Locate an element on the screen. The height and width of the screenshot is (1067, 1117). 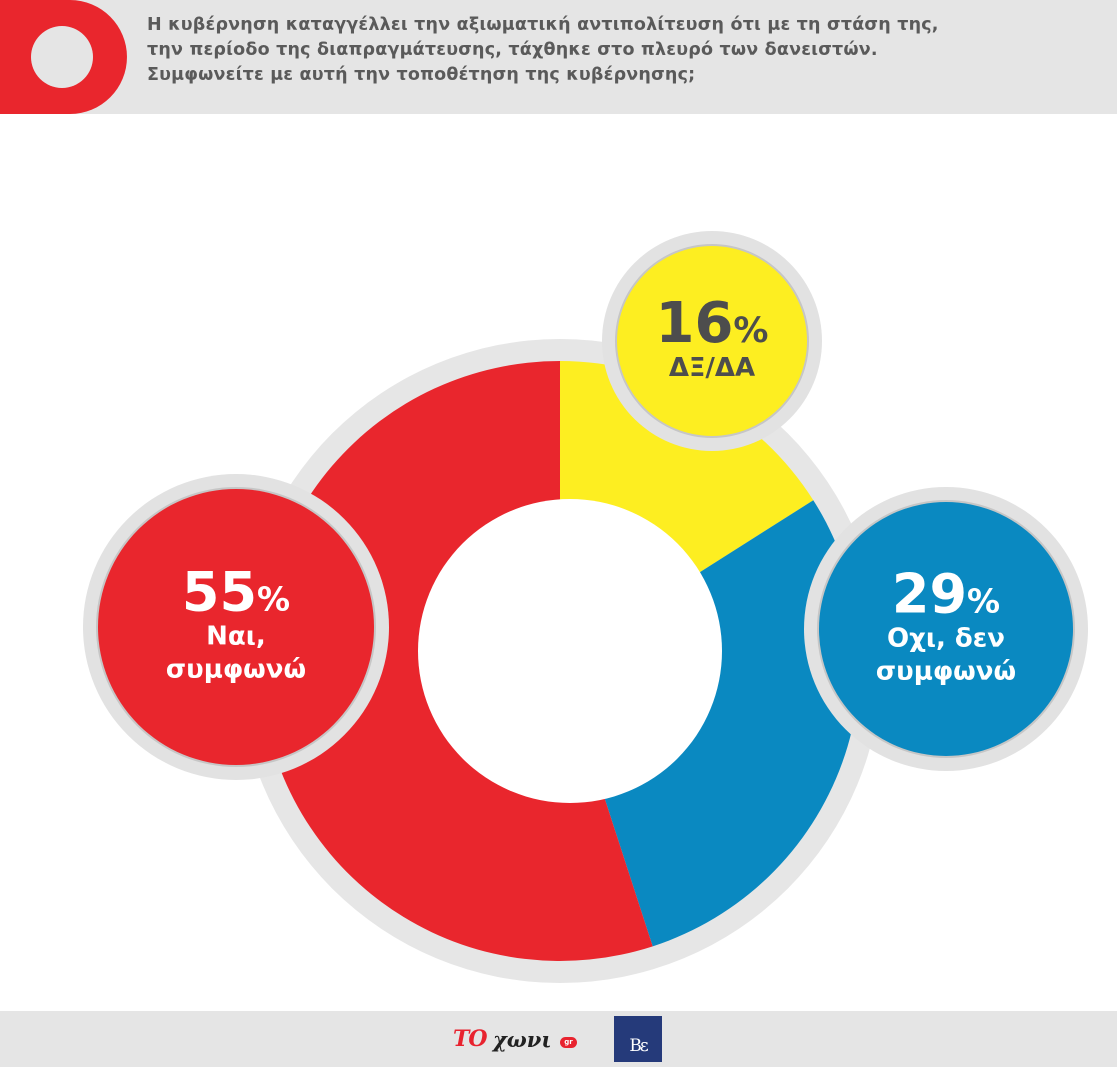
header-bar is located at coordinates (558, 57).